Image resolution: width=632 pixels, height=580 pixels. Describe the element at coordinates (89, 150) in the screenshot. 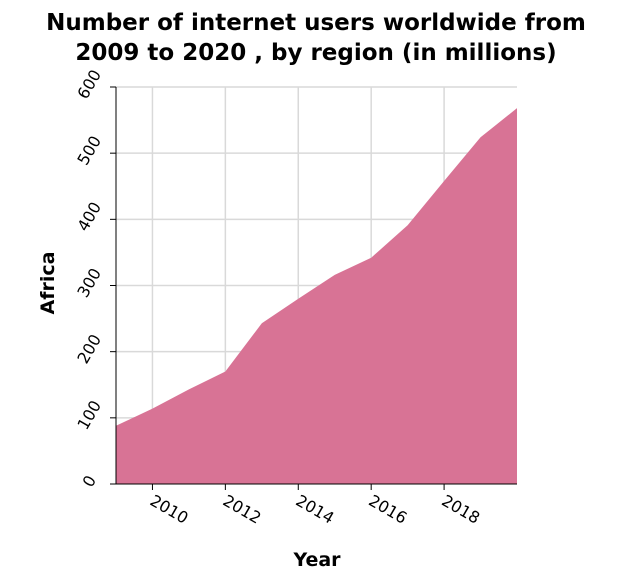

I see `y-tick-label: 500` at that location.